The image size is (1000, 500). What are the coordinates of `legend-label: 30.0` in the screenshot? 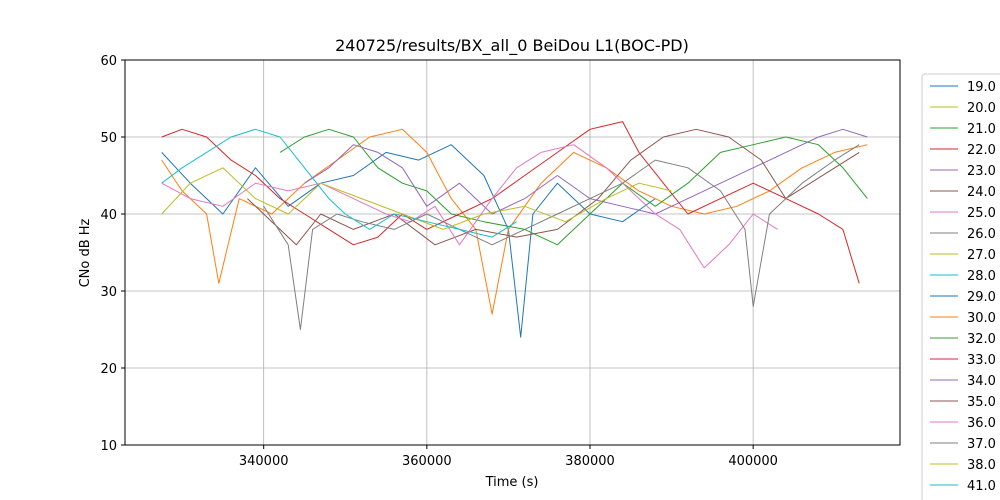 It's located at (981, 318).